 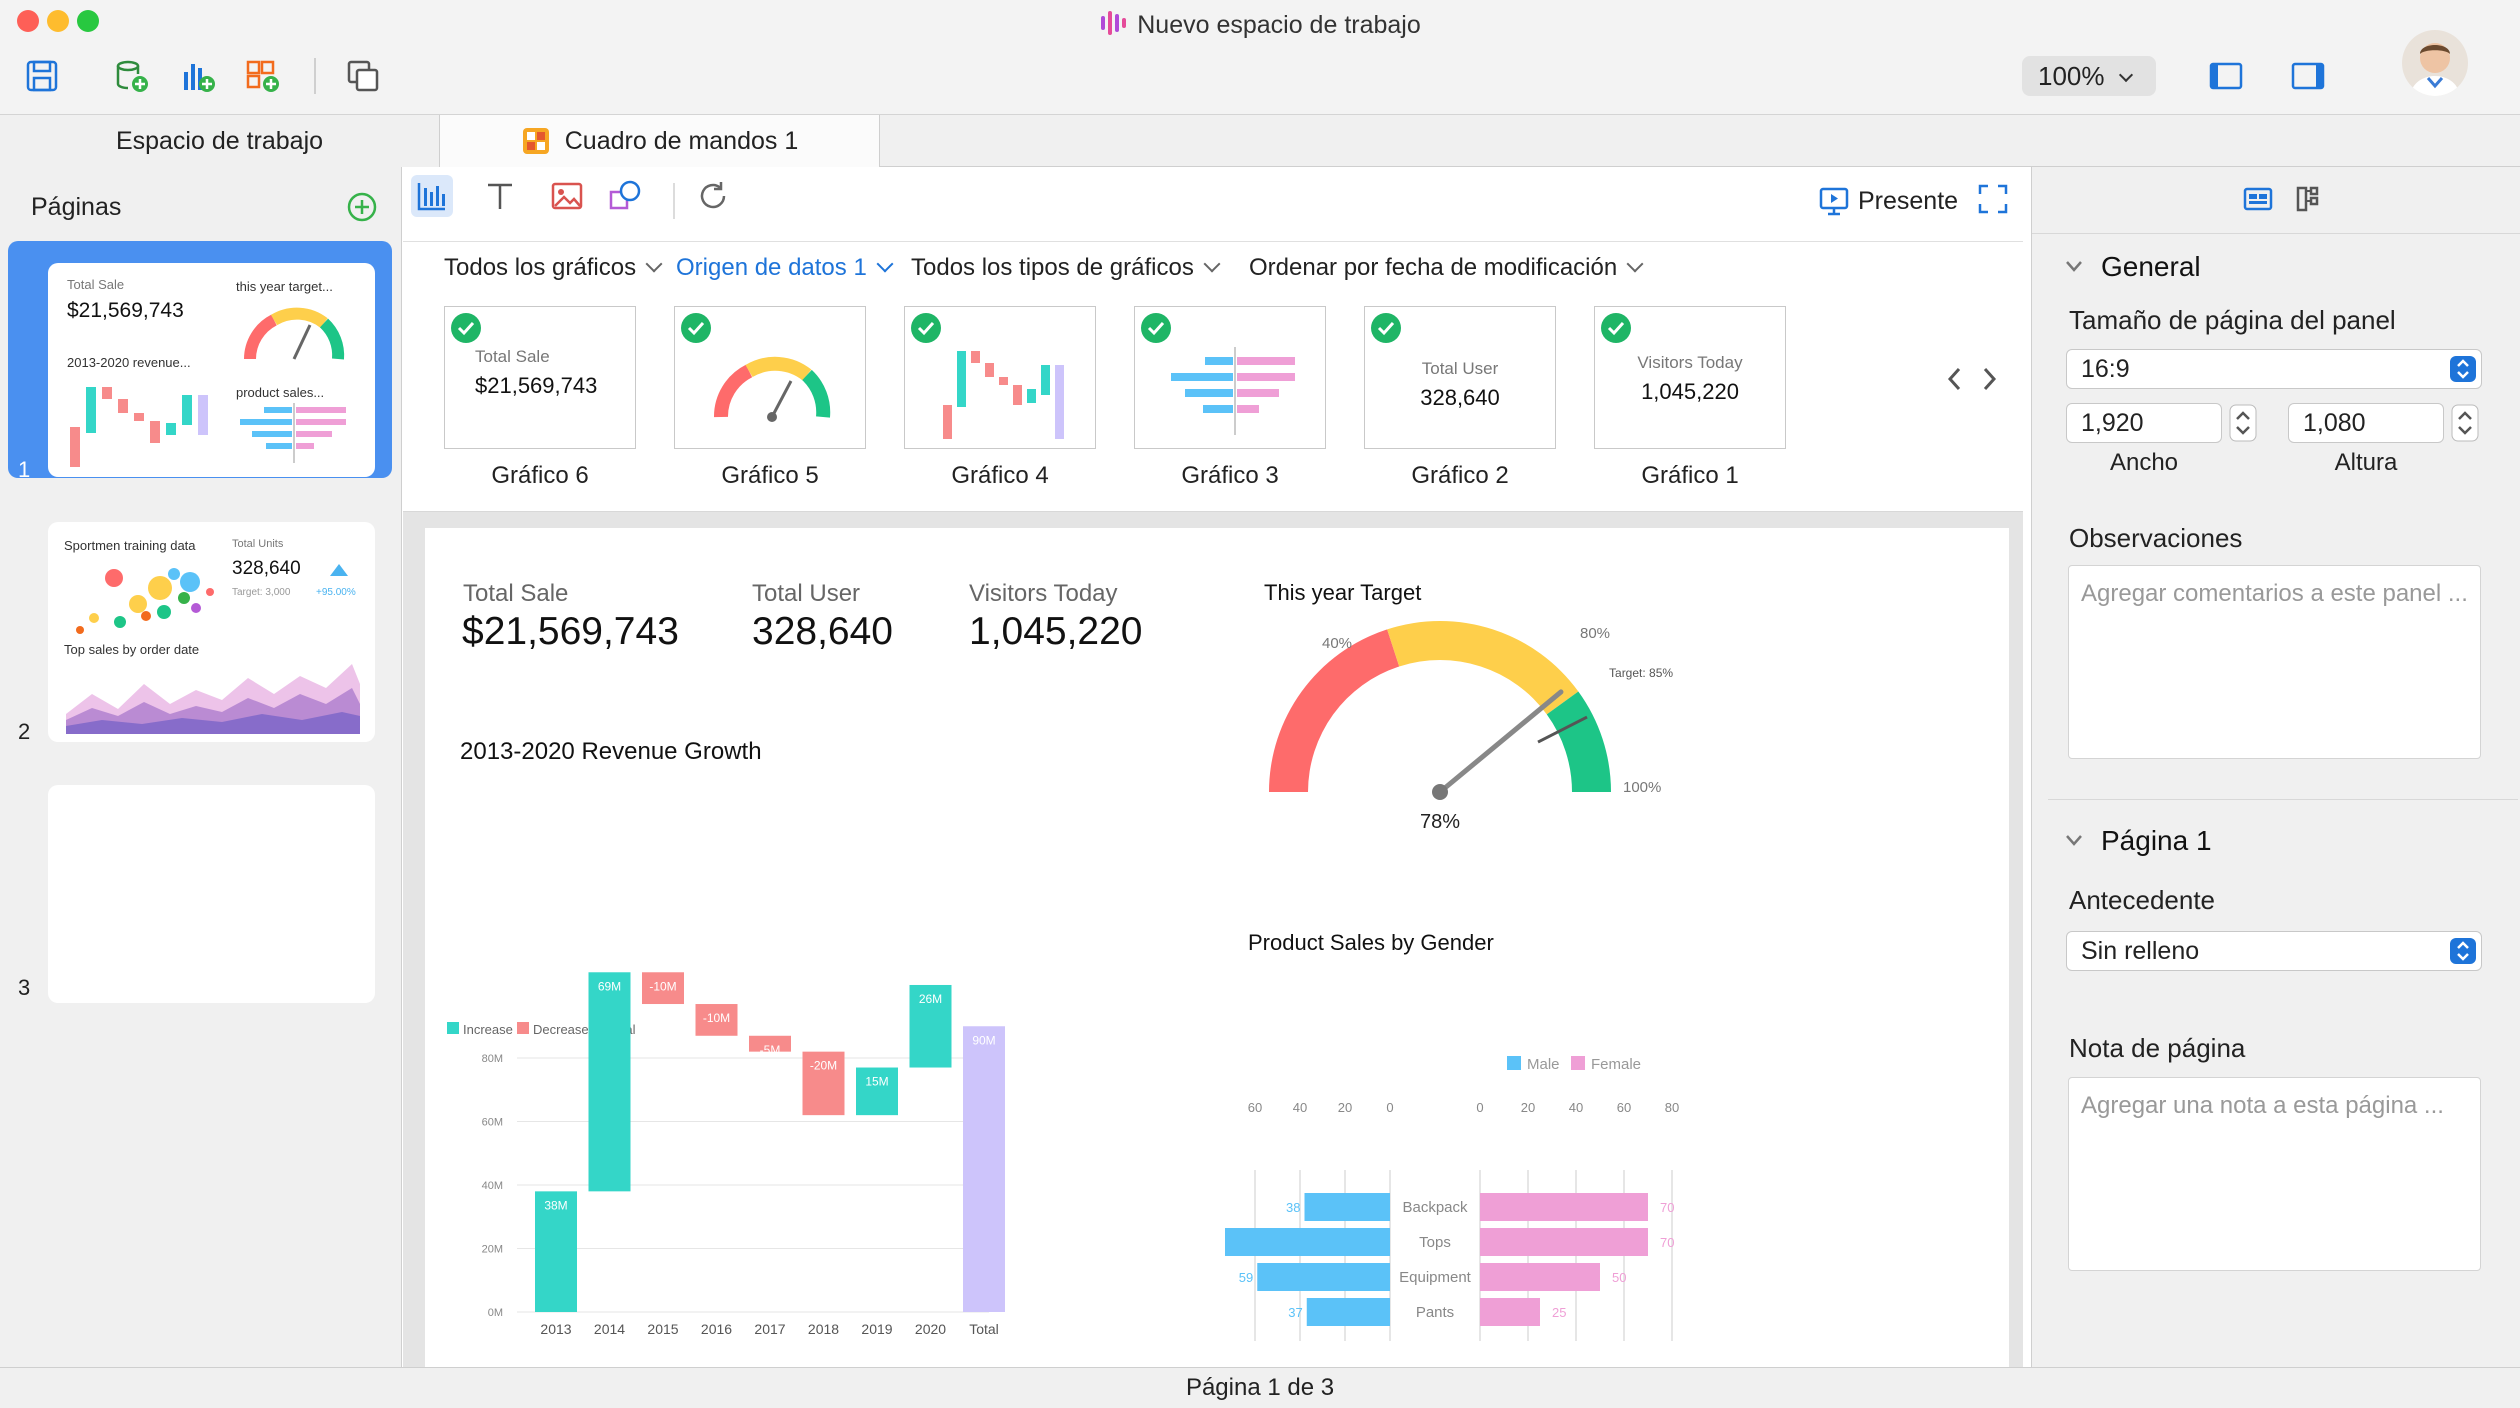 What do you see at coordinates (1595, 633) in the screenshot?
I see `gauge-band-label: 80%` at bounding box center [1595, 633].